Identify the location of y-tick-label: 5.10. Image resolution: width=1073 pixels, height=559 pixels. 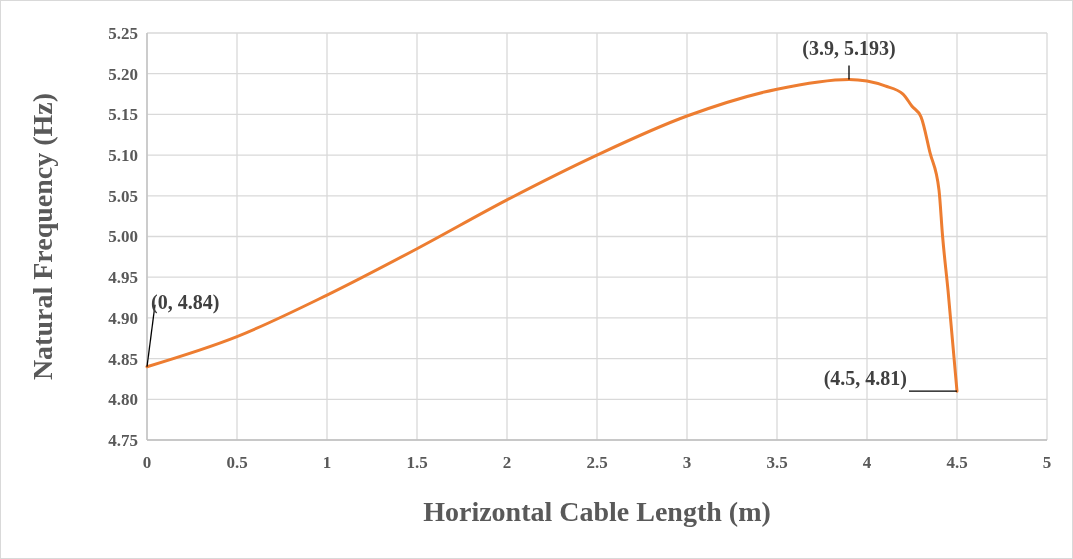
(123, 156).